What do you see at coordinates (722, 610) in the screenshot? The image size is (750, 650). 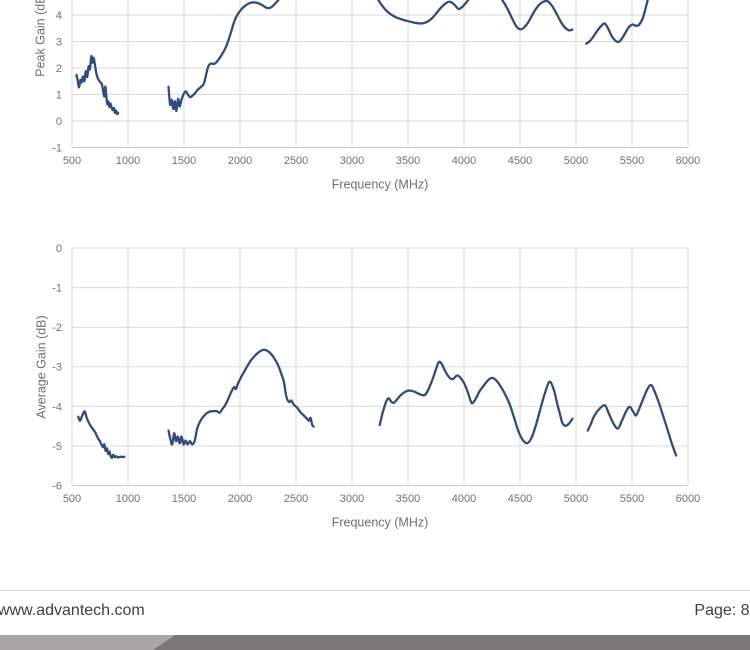 I see `footer-page-number: Page: 8/` at bounding box center [722, 610].